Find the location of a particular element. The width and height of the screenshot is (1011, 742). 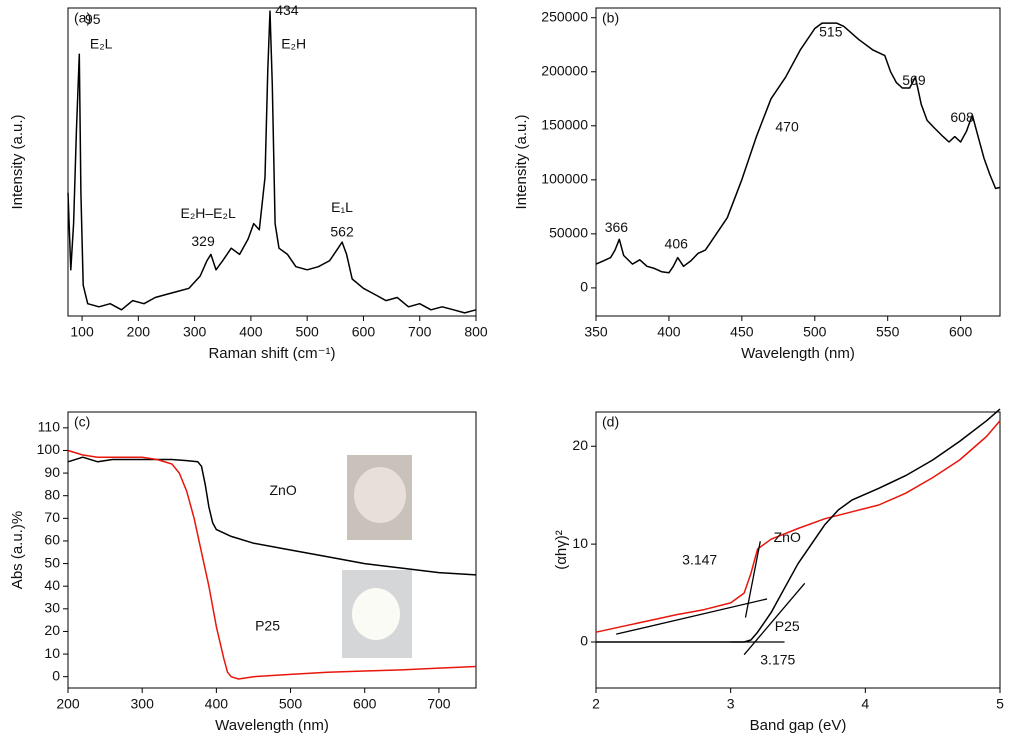

annotation: E₁L is located at coordinates (342, 207).